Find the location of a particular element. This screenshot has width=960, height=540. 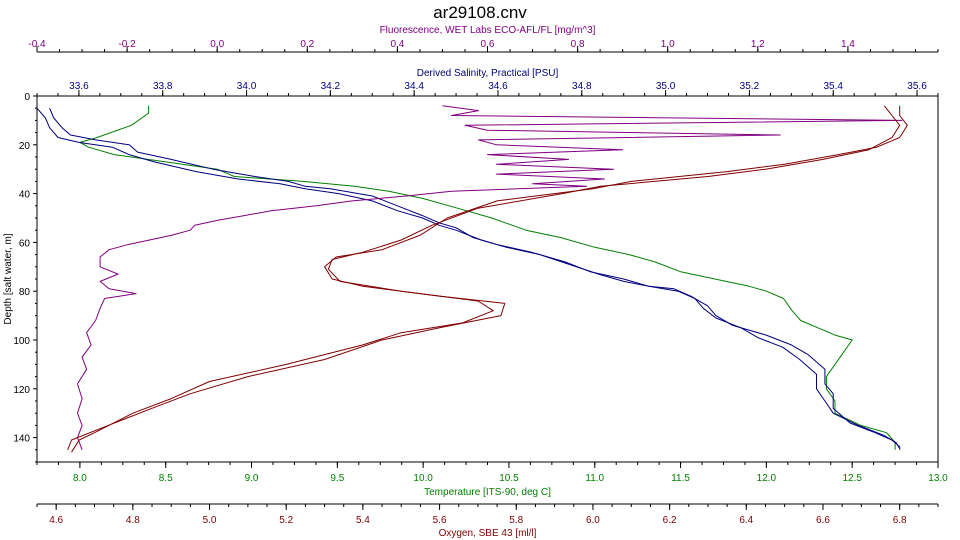

oxygen-tick-label: 6.0 is located at coordinates (593, 520).